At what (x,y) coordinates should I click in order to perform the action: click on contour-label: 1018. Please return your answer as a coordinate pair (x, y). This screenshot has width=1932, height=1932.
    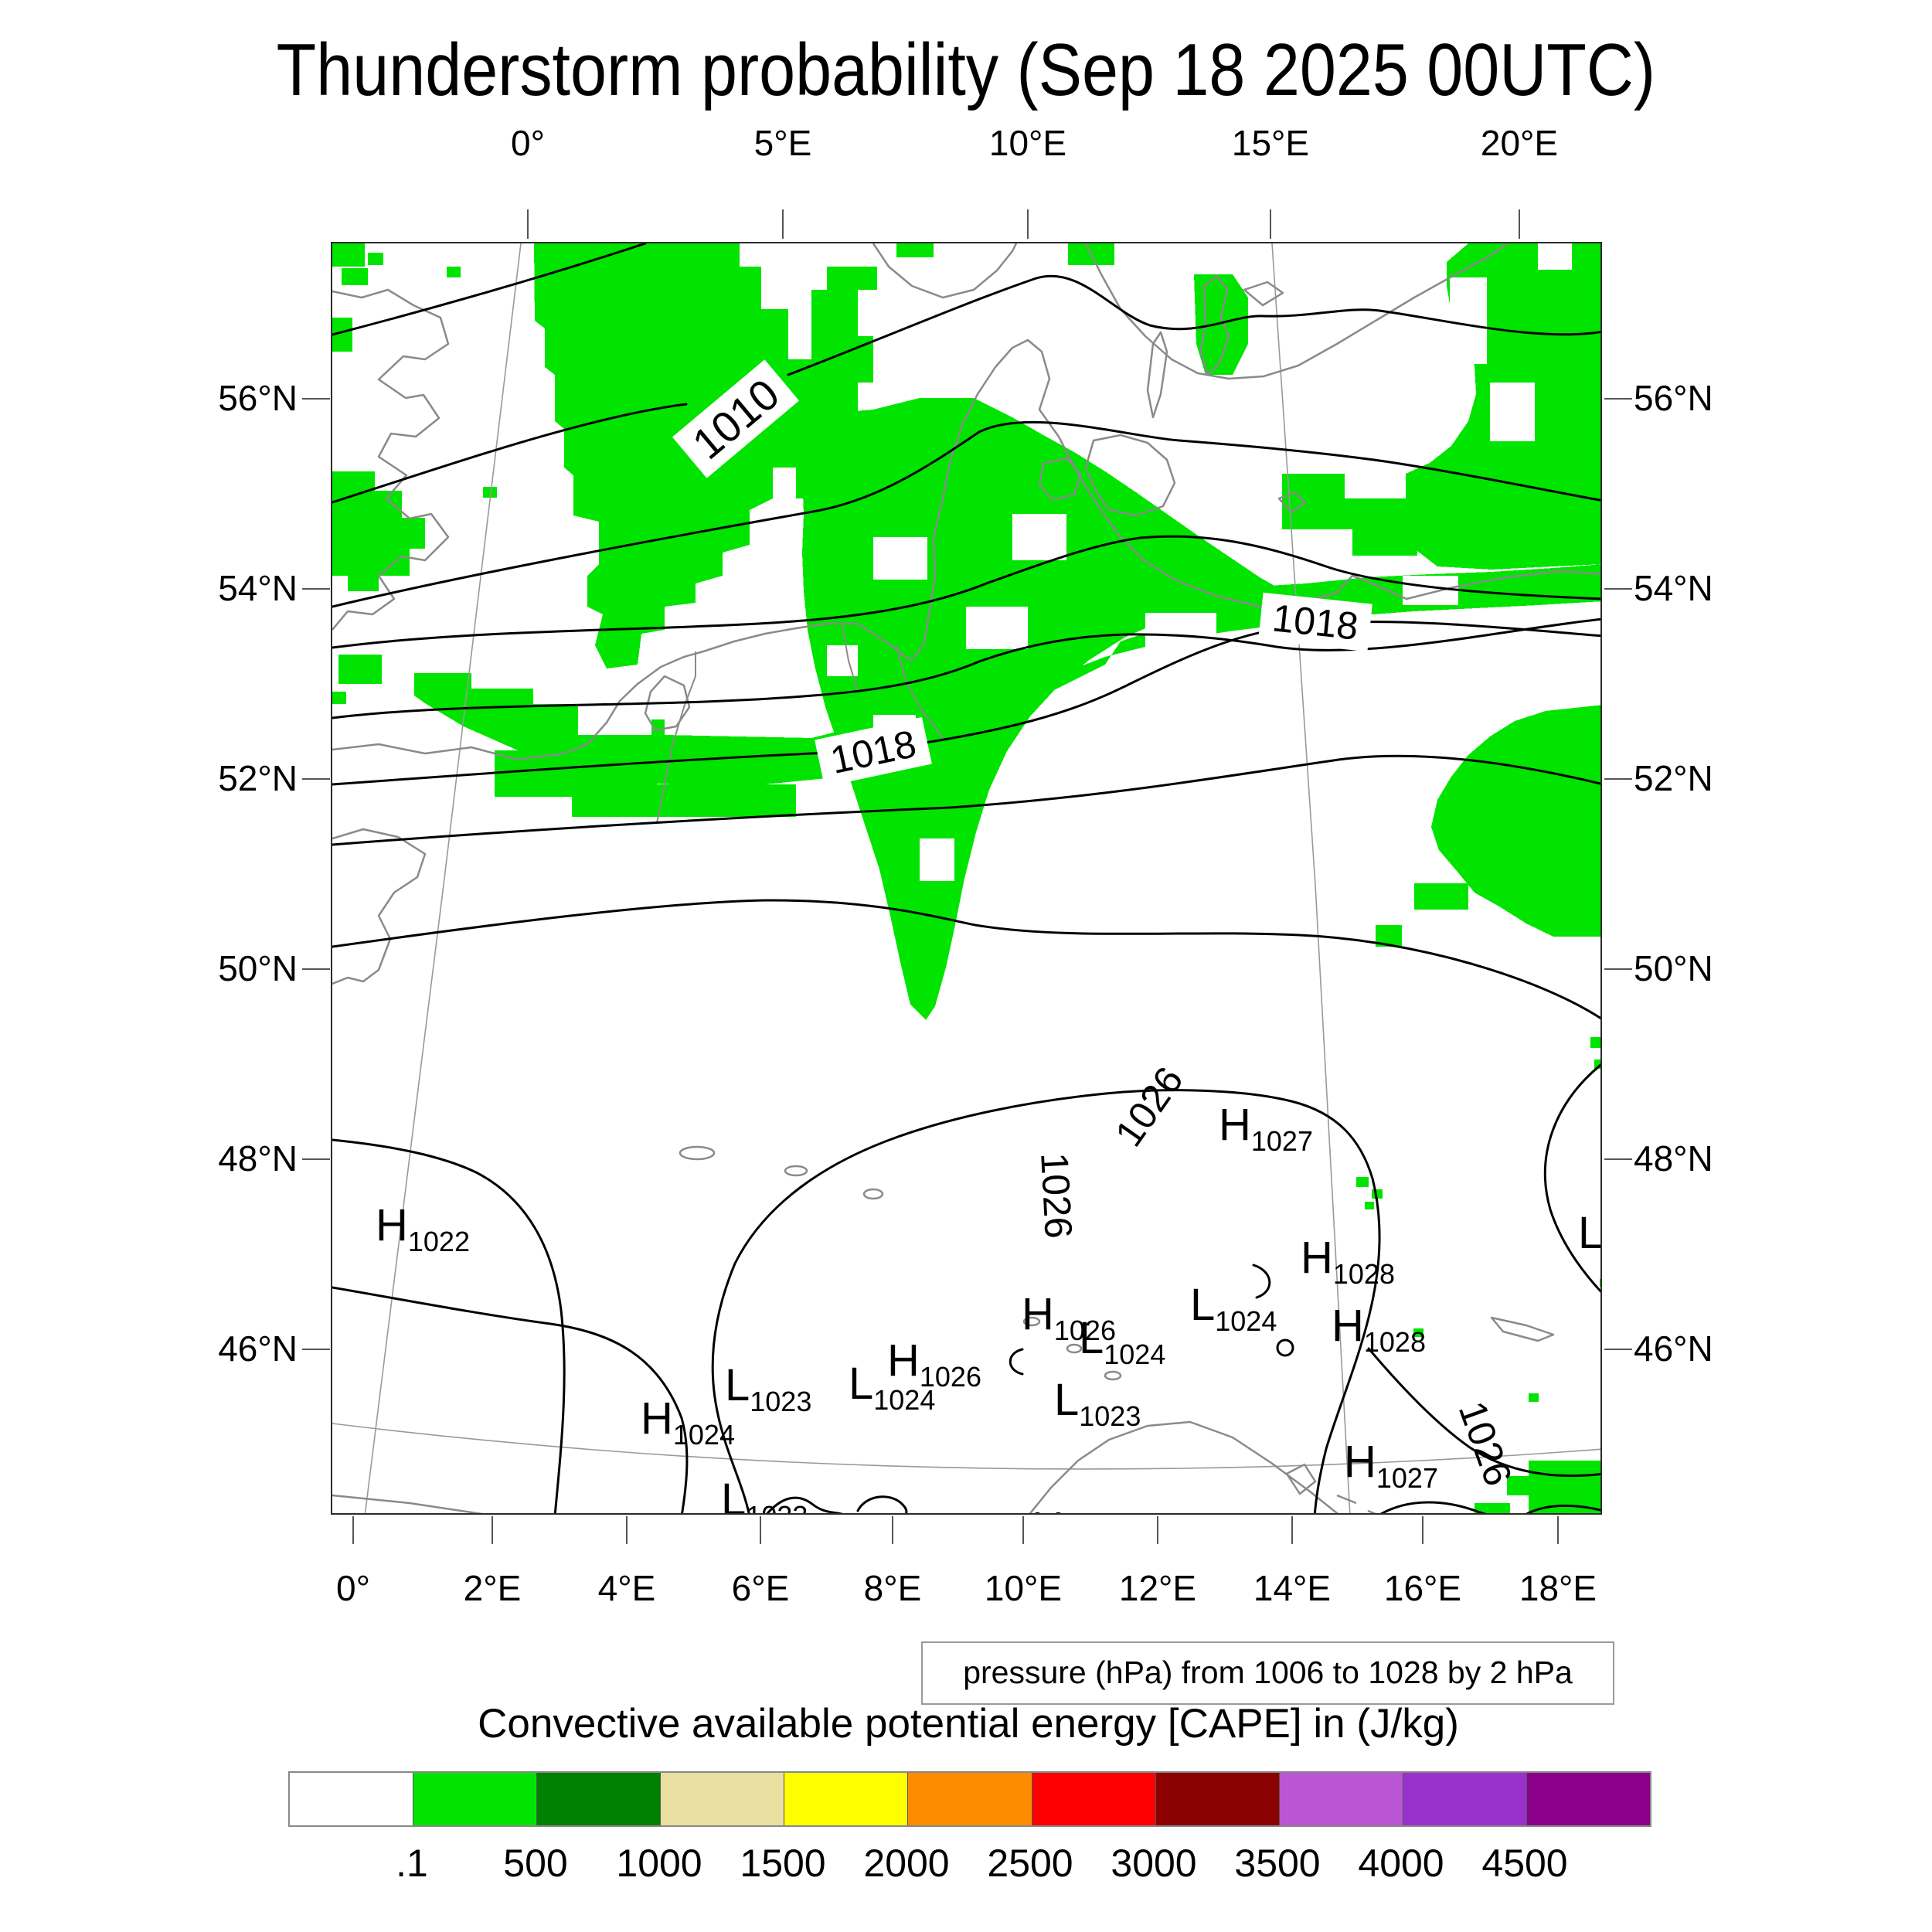
    Looking at the image, I should click on (1315, 622).